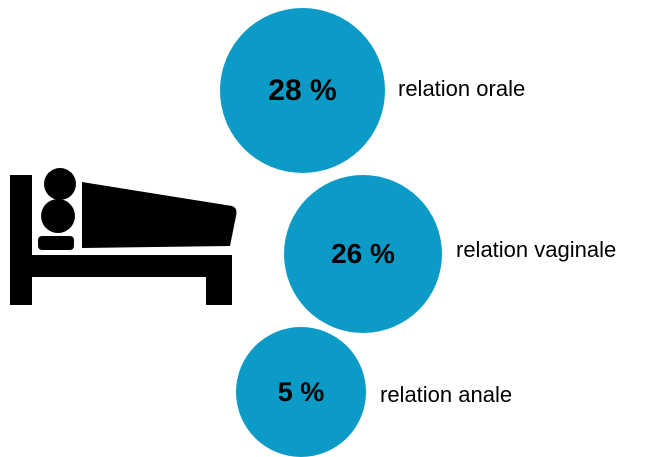 The width and height of the screenshot is (655, 457). What do you see at coordinates (462, 88) in the screenshot?
I see `stat-label-oral: relation orale` at bounding box center [462, 88].